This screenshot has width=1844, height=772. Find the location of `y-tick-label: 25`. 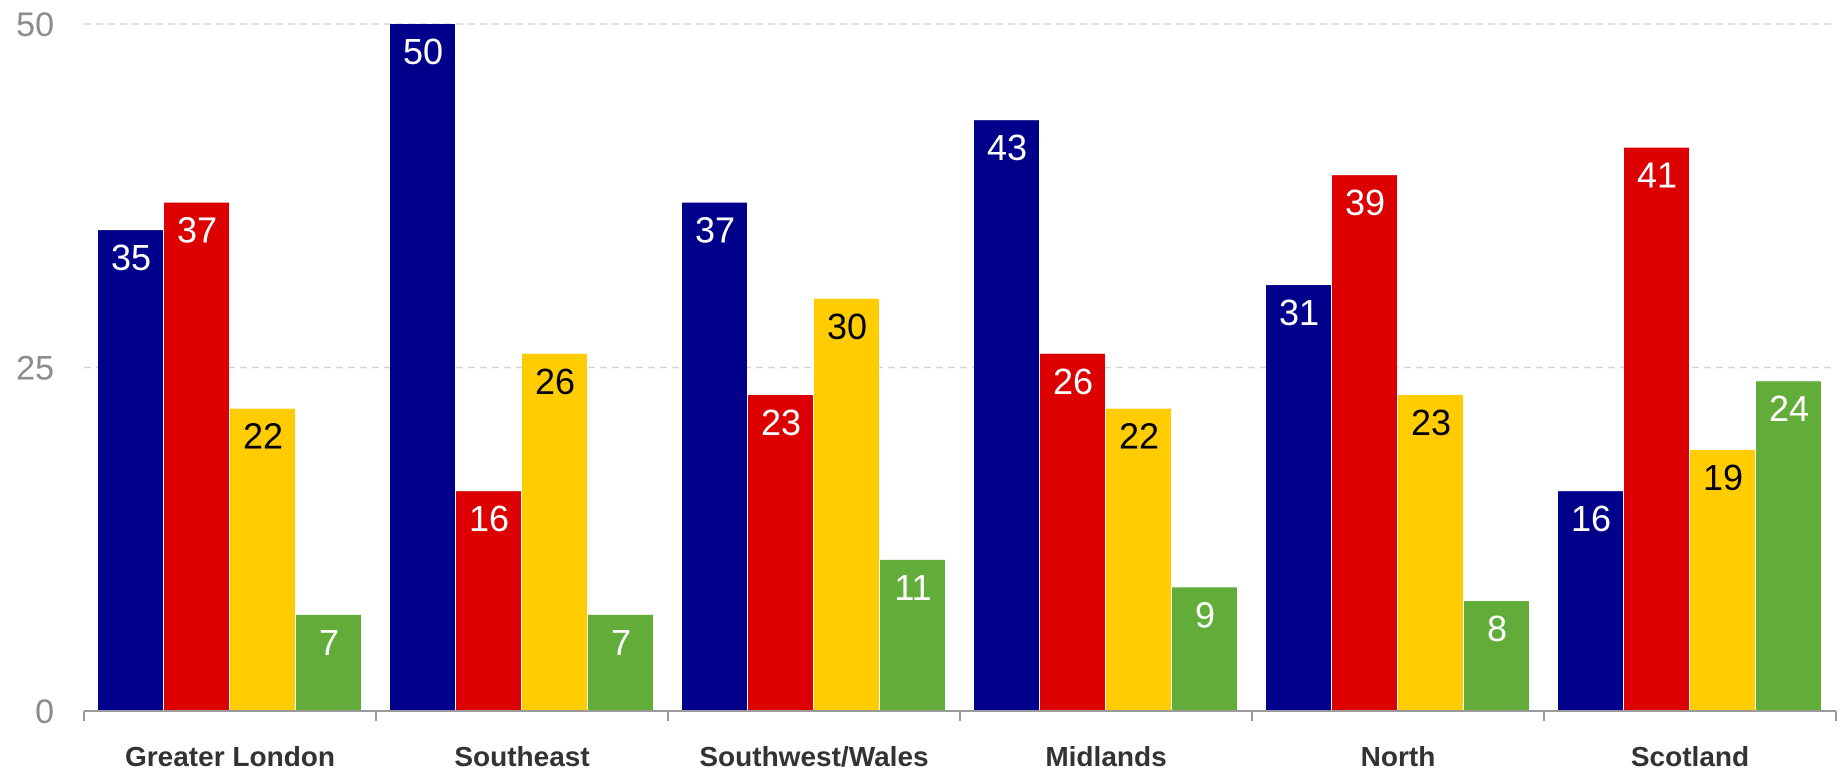

y-tick-label: 25 is located at coordinates (35, 369).